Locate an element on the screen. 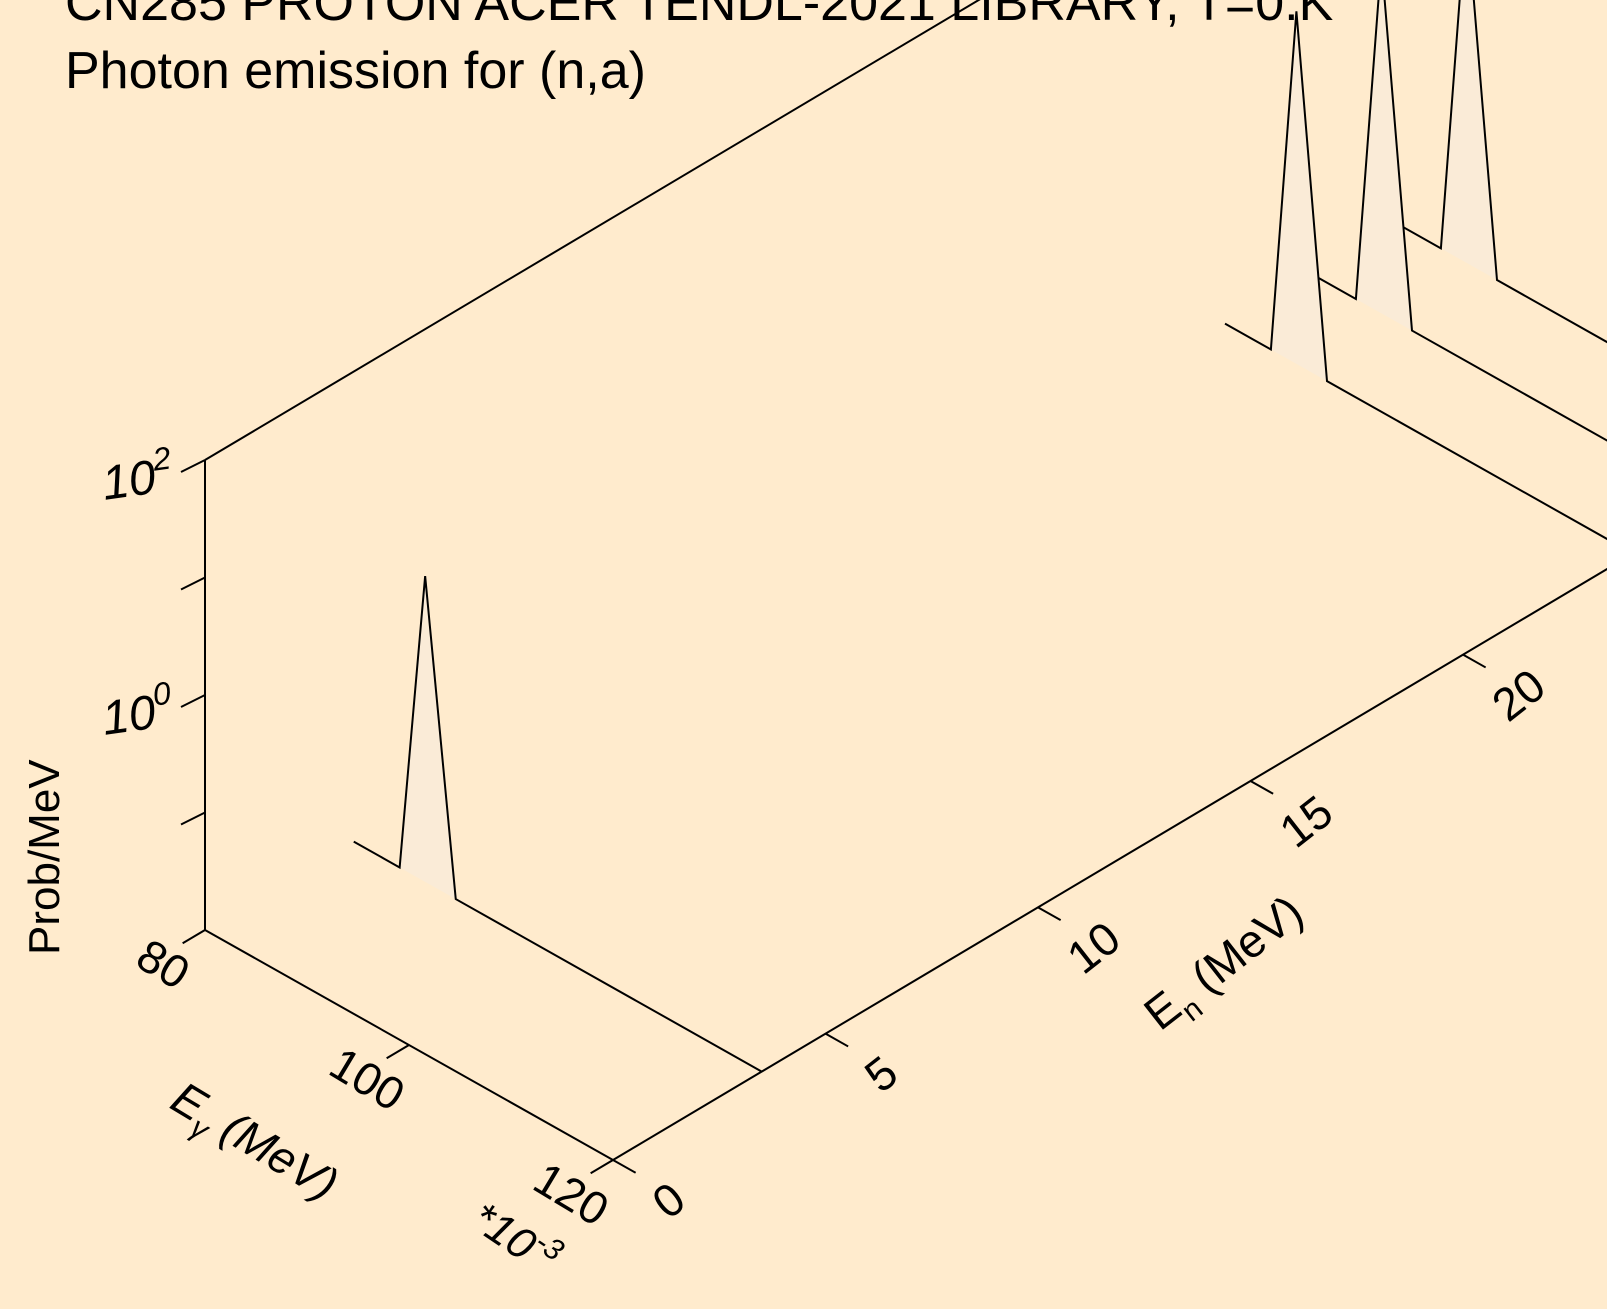 The image size is (1607, 1309). series-area-en-3.5 is located at coordinates (557, 824).